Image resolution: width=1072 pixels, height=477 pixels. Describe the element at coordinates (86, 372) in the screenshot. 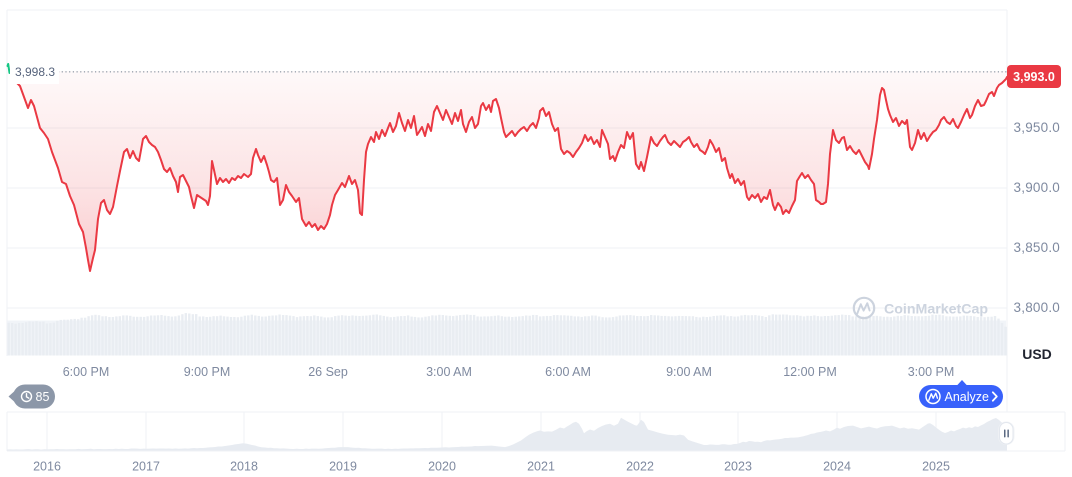

I see `svg-text: 6:00 PM` at that location.